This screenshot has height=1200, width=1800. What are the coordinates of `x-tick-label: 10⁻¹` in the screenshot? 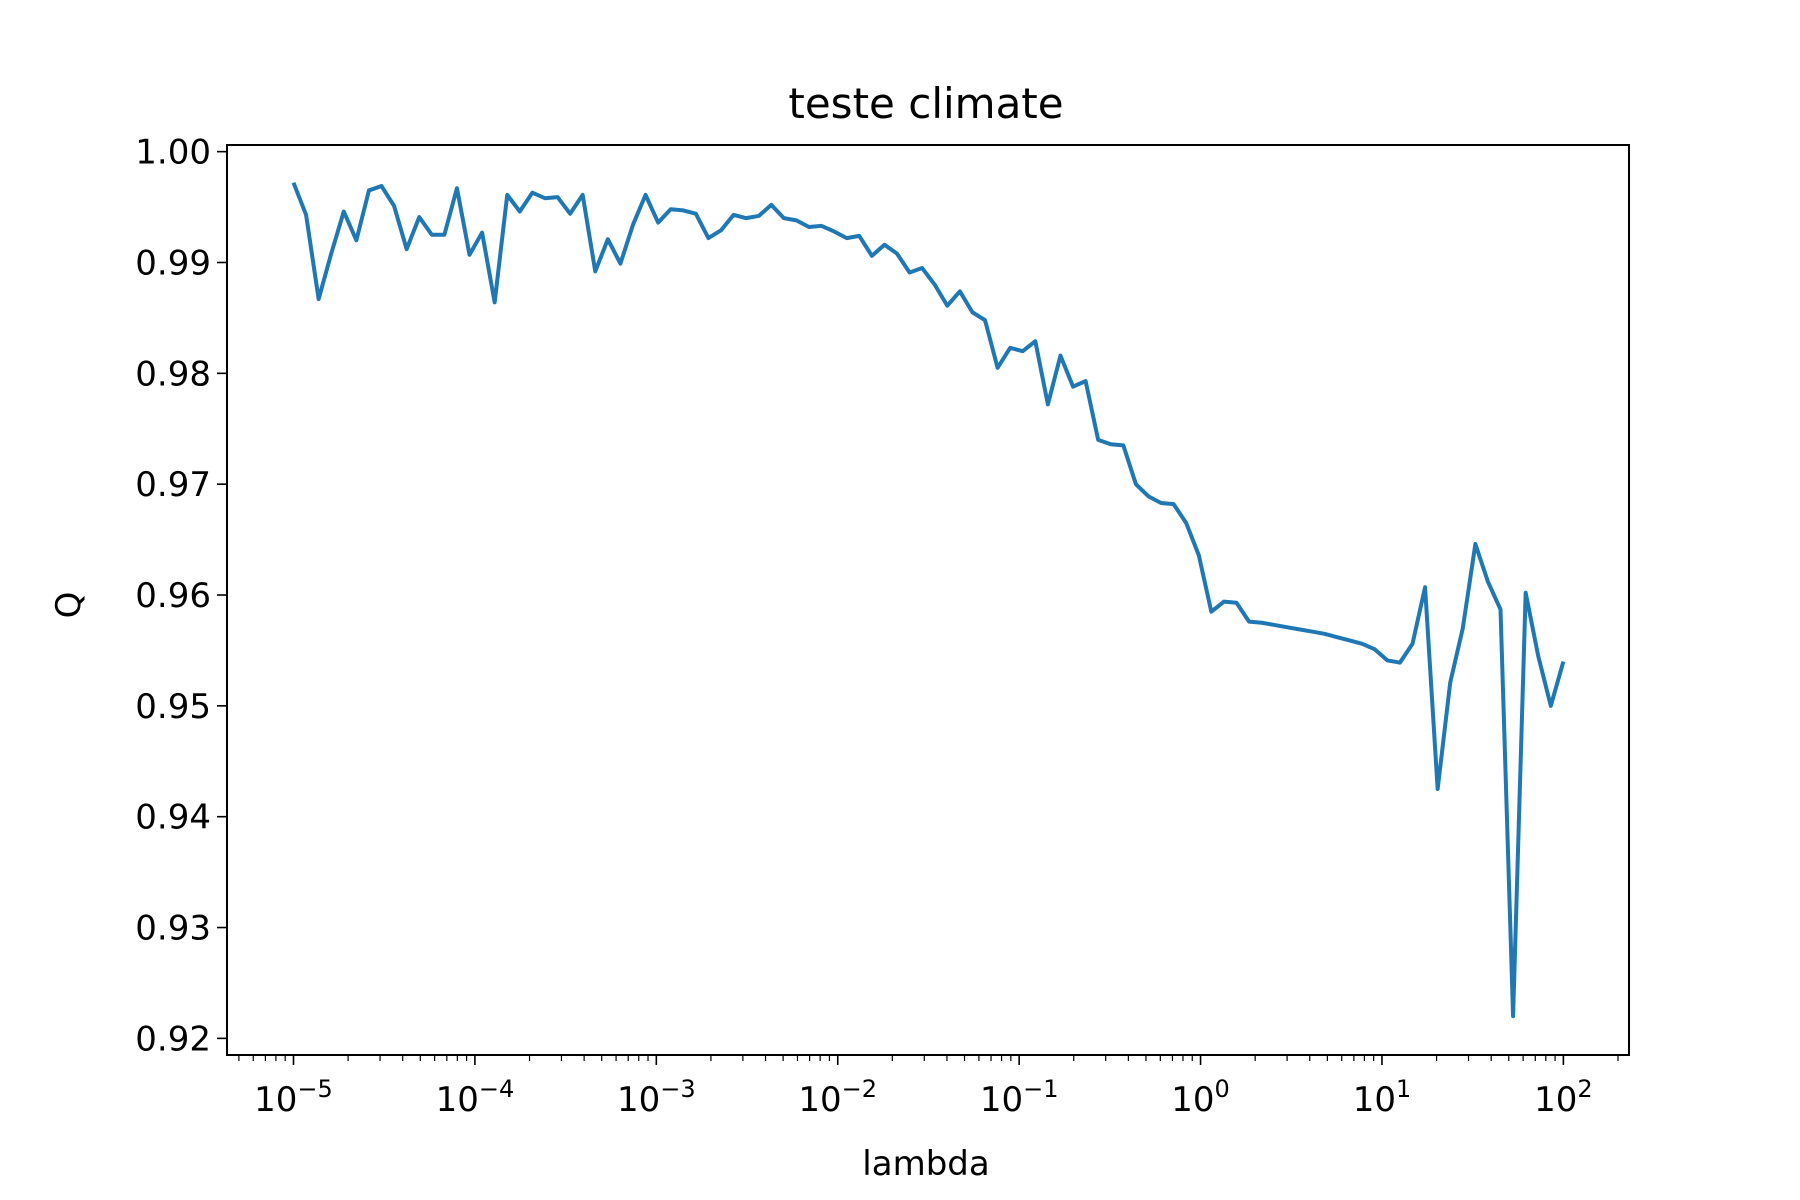 It's located at (1019, 1097).